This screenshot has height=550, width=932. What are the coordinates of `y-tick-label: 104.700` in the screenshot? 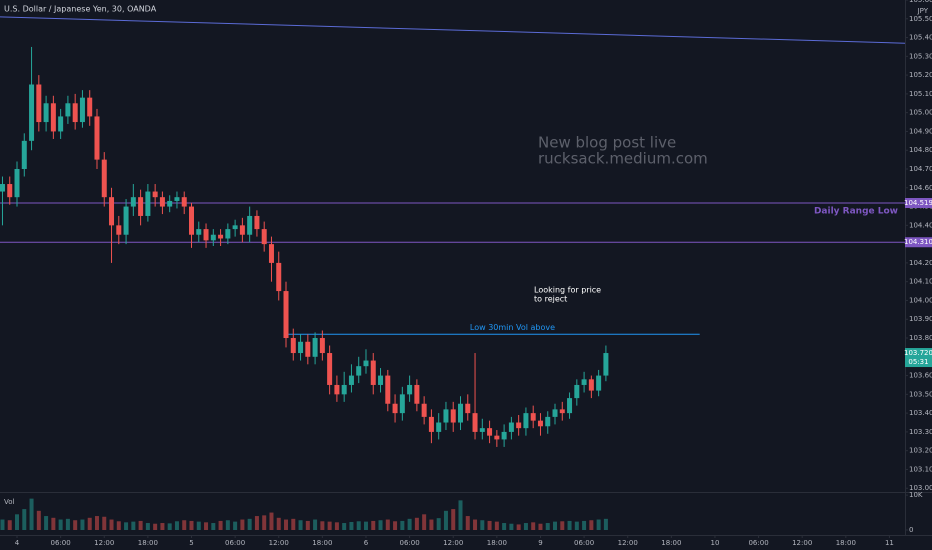 It's located at (920, 169).